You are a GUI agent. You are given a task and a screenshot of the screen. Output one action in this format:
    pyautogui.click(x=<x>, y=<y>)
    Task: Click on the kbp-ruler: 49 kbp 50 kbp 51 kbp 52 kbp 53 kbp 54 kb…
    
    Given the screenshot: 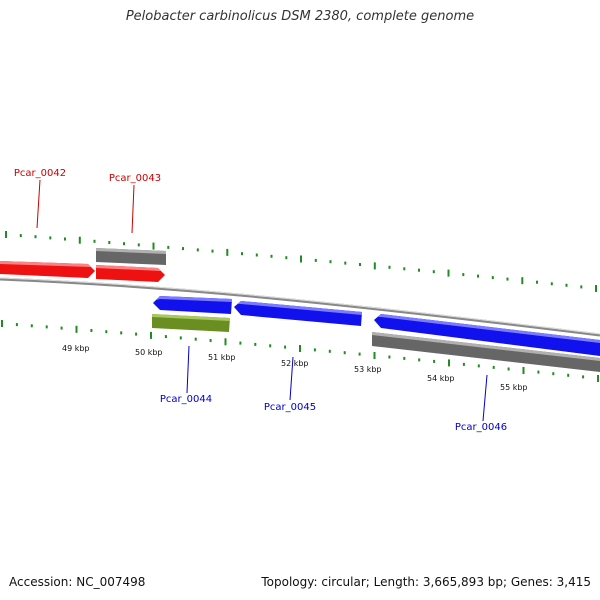 What is the action you would take?
    pyautogui.click(x=295, y=368)
    